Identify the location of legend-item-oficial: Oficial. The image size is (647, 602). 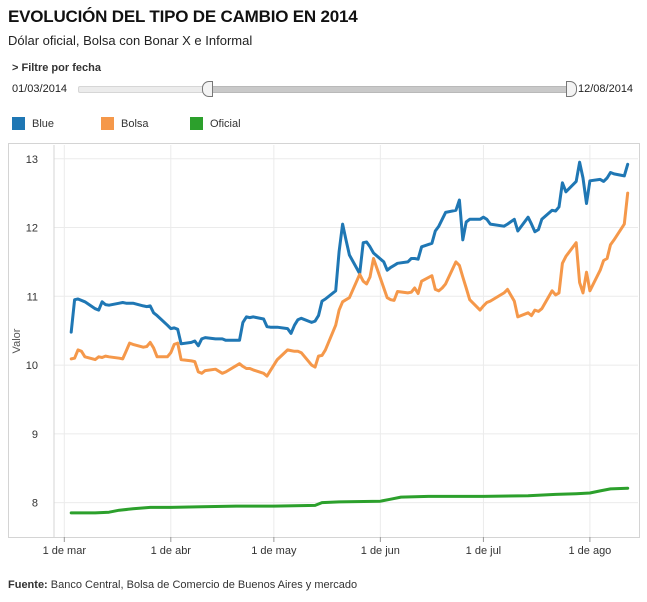
(215, 123).